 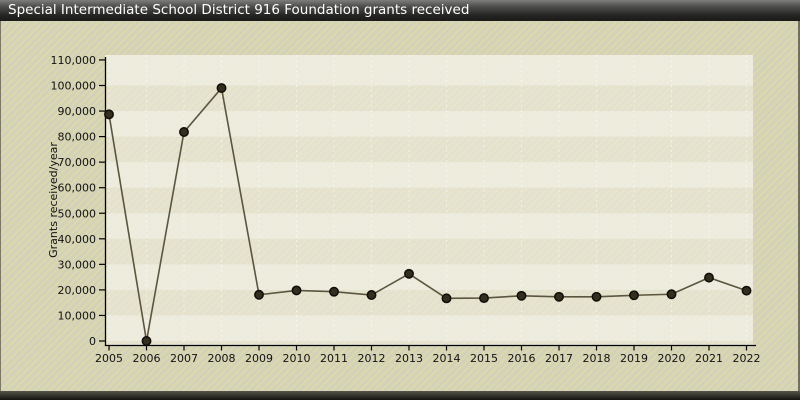 What do you see at coordinates (521, 295) in the screenshot?
I see `data-point-2016` at bounding box center [521, 295].